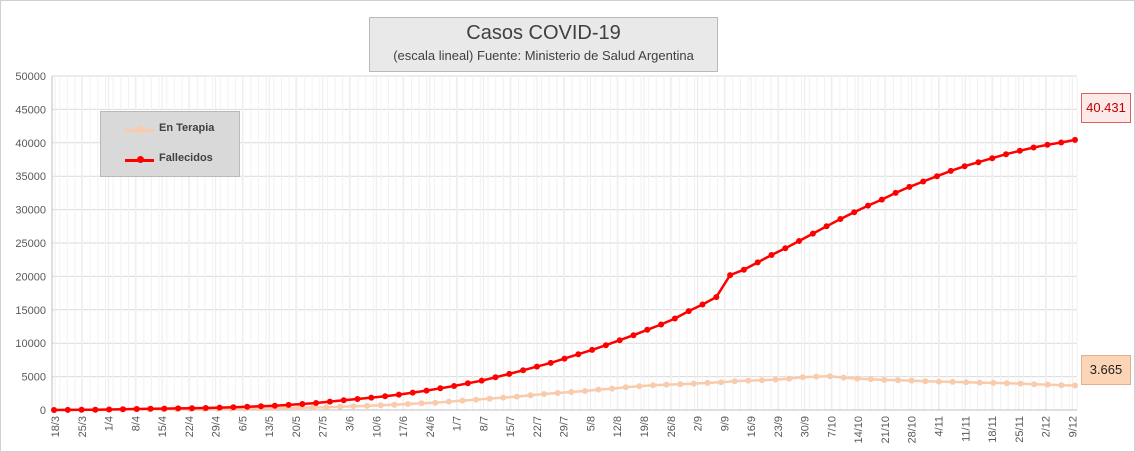 The height and width of the screenshot is (452, 1135). I want to click on x-tick-label: 6/5, so click(243, 423).